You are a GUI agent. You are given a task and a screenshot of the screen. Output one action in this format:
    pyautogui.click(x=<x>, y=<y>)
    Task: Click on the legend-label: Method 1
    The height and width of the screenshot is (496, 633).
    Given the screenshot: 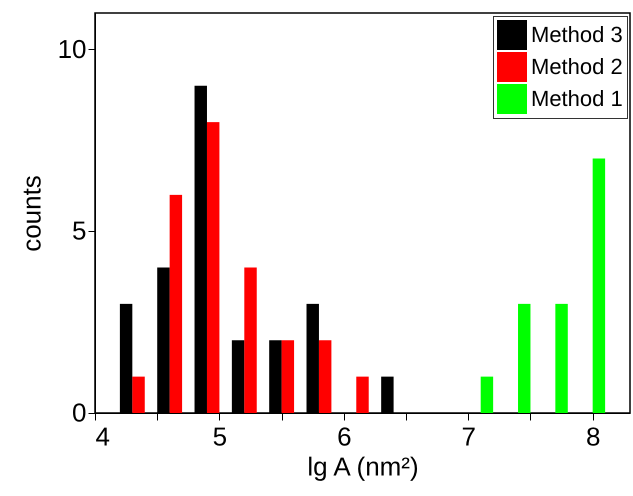 What is the action you would take?
    pyautogui.click(x=577, y=98)
    